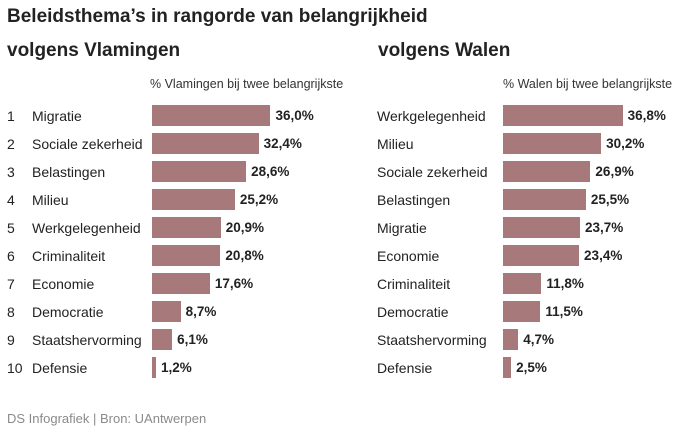 The width and height of the screenshot is (700, 441). I want to click on value-label: 20,8%, so click(244, 255).